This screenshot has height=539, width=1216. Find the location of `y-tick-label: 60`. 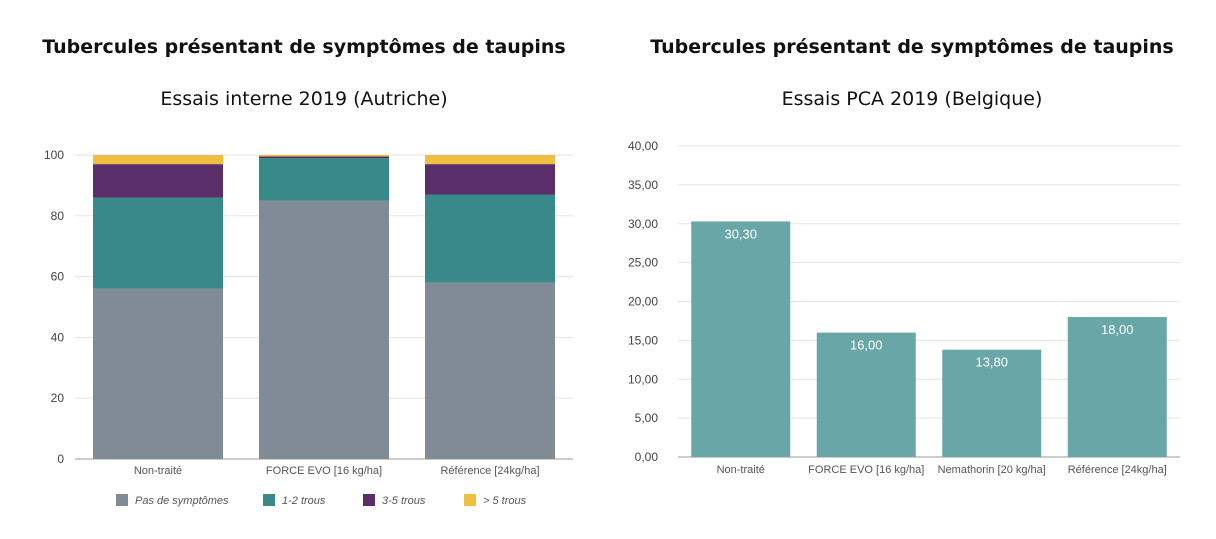

y-tick-label: 60 is located at coordinates (58, 277).